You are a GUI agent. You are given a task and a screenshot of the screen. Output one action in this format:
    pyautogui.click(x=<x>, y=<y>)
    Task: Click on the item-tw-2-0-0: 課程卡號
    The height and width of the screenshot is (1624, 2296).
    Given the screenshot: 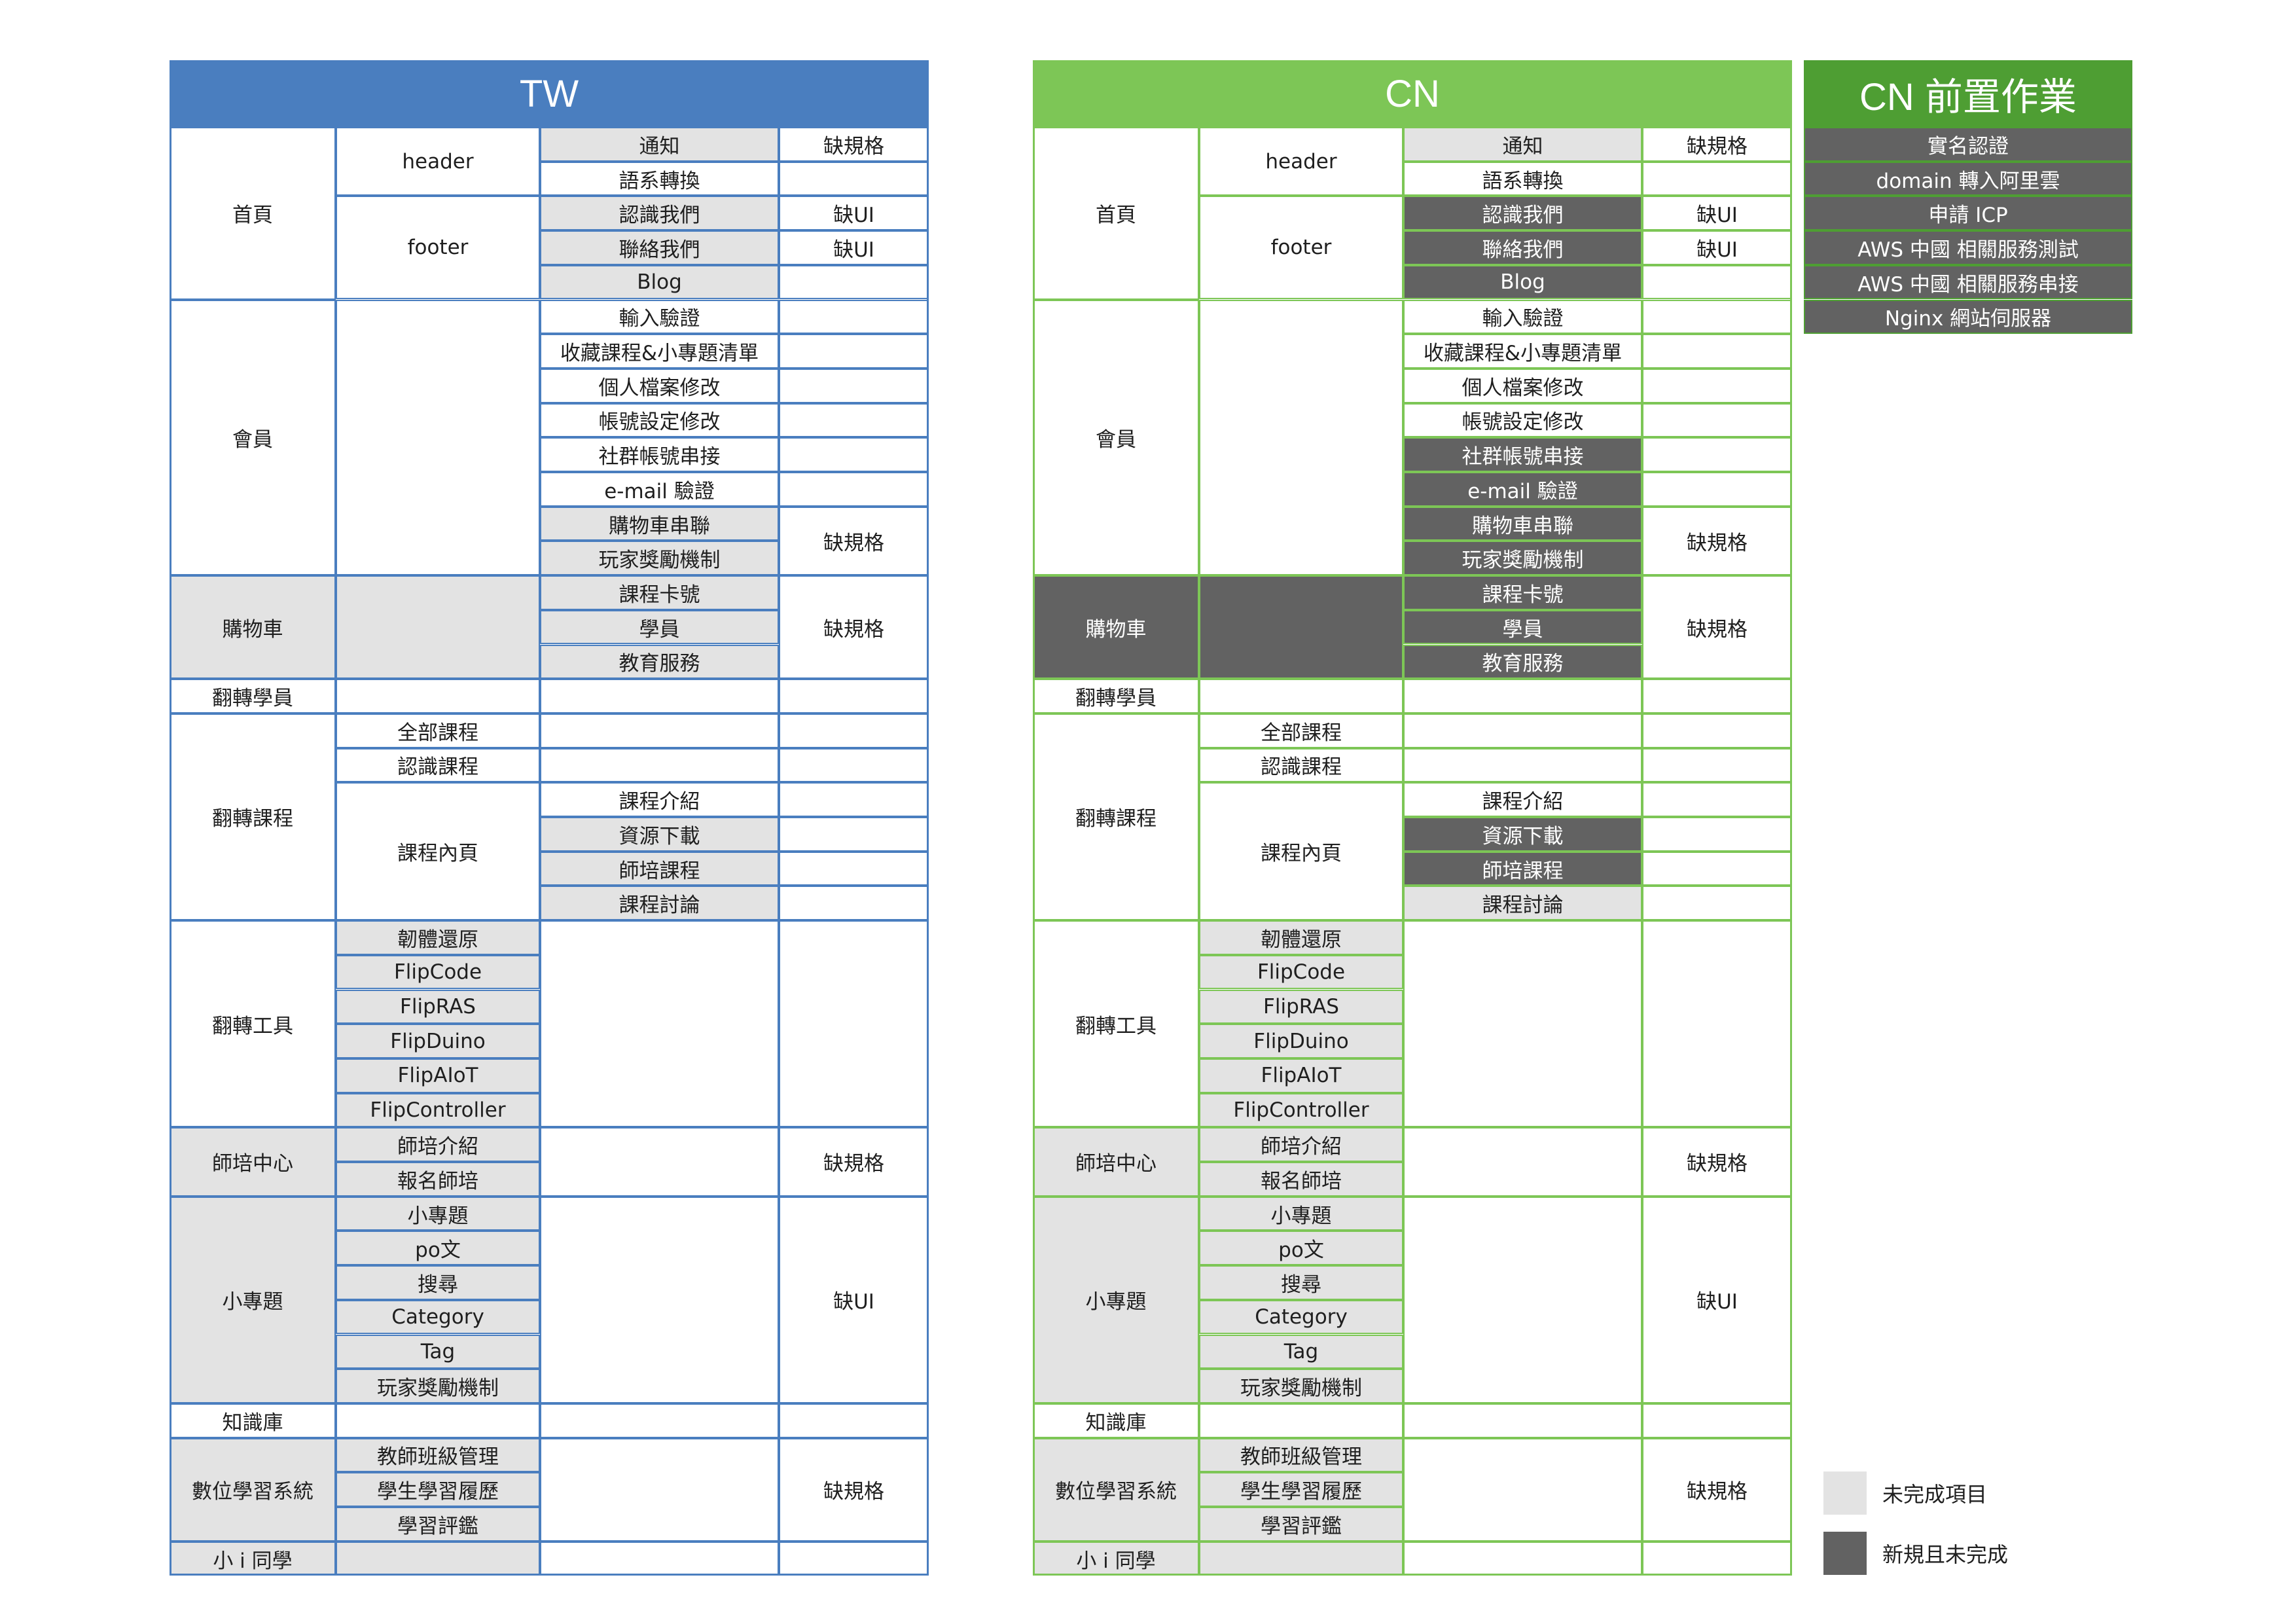 What is the action you would take?
    pyautogui.click(x=659, y=592)
    